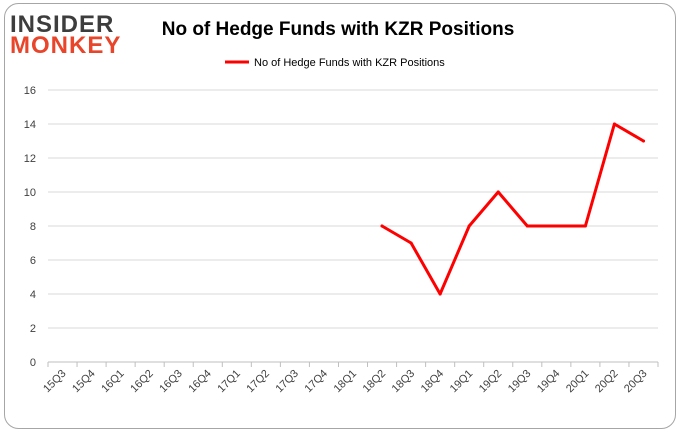 This screenshot has width=680, height=433. What do you see at coordinates (33, 227) in the screenshot?
I see `y-tick-label: 8` at bounding box center [33, 227].